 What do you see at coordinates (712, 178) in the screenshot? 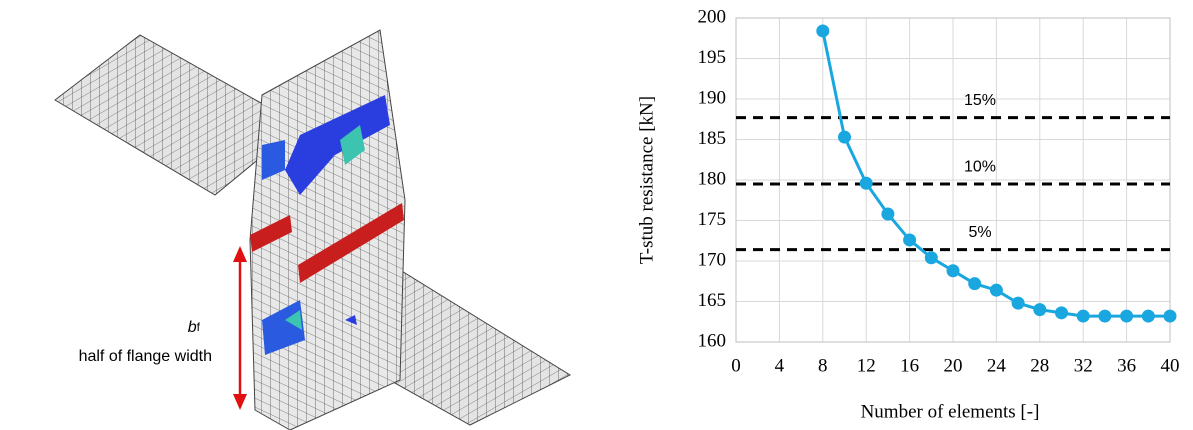
I see `y-tick-label: 180` at bounding box center [712, 178].